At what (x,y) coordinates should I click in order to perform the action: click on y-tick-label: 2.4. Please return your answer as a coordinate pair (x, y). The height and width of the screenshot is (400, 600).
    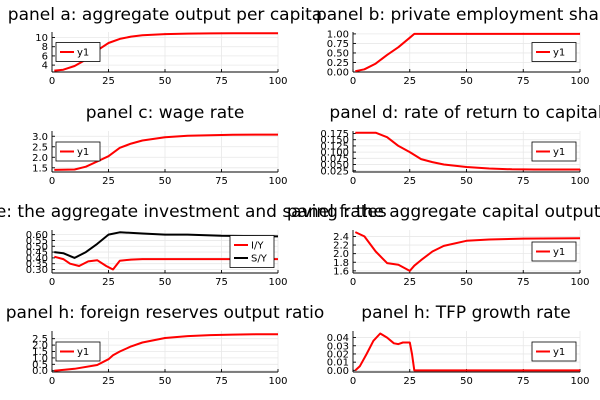
    Looking at the image, I should click on (341, 237).